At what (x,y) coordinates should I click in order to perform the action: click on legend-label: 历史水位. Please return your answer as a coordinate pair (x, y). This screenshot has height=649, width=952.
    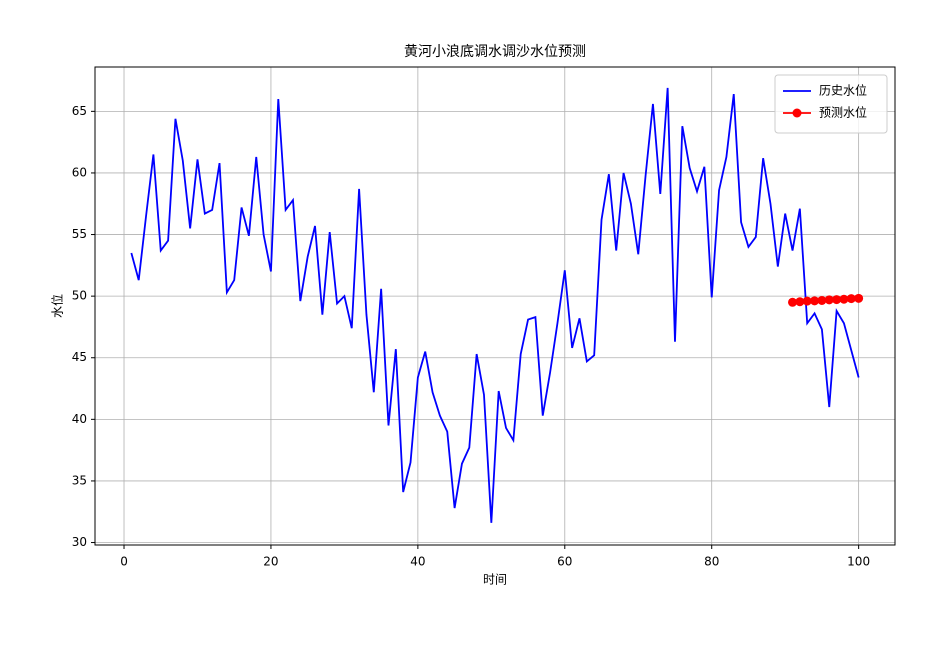
    Looking at the image, I should click on (843, 90).